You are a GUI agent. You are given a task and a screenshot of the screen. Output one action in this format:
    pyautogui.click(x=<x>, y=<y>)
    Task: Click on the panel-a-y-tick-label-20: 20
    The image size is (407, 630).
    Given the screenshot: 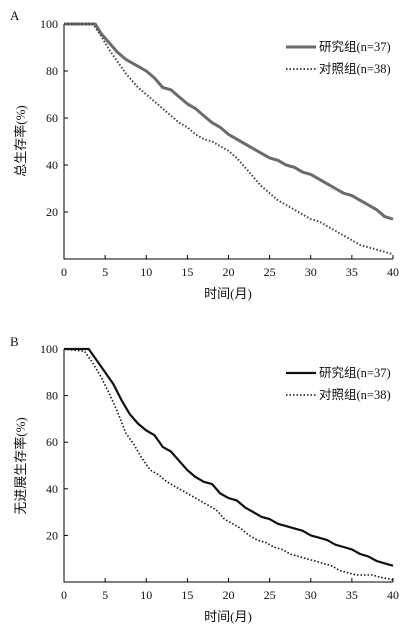 What is the action you would take?
    pyautogui.click(x=52, y=212)
    